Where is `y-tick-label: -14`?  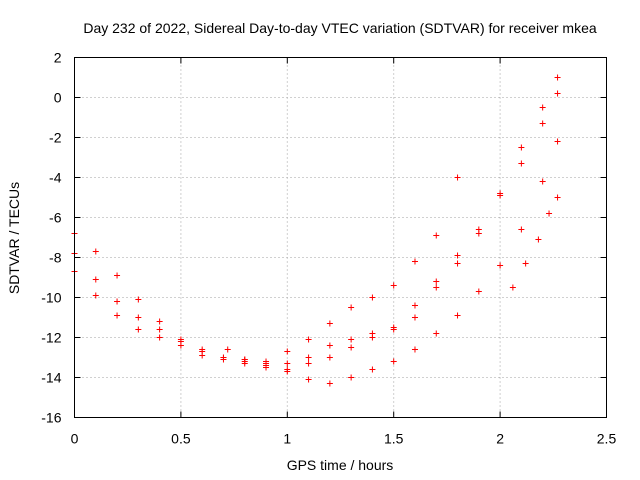 y-tick-label: -14 is located at coordinates (51, 378).